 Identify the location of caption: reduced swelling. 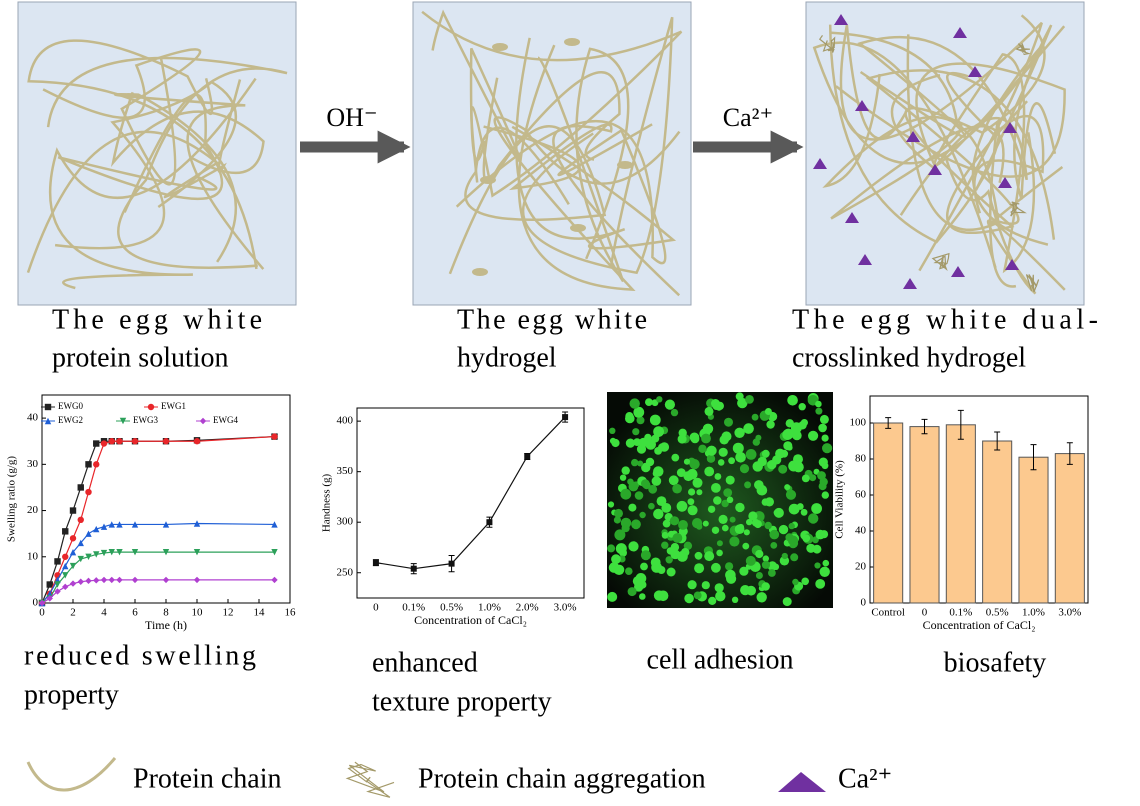
(140, 655).